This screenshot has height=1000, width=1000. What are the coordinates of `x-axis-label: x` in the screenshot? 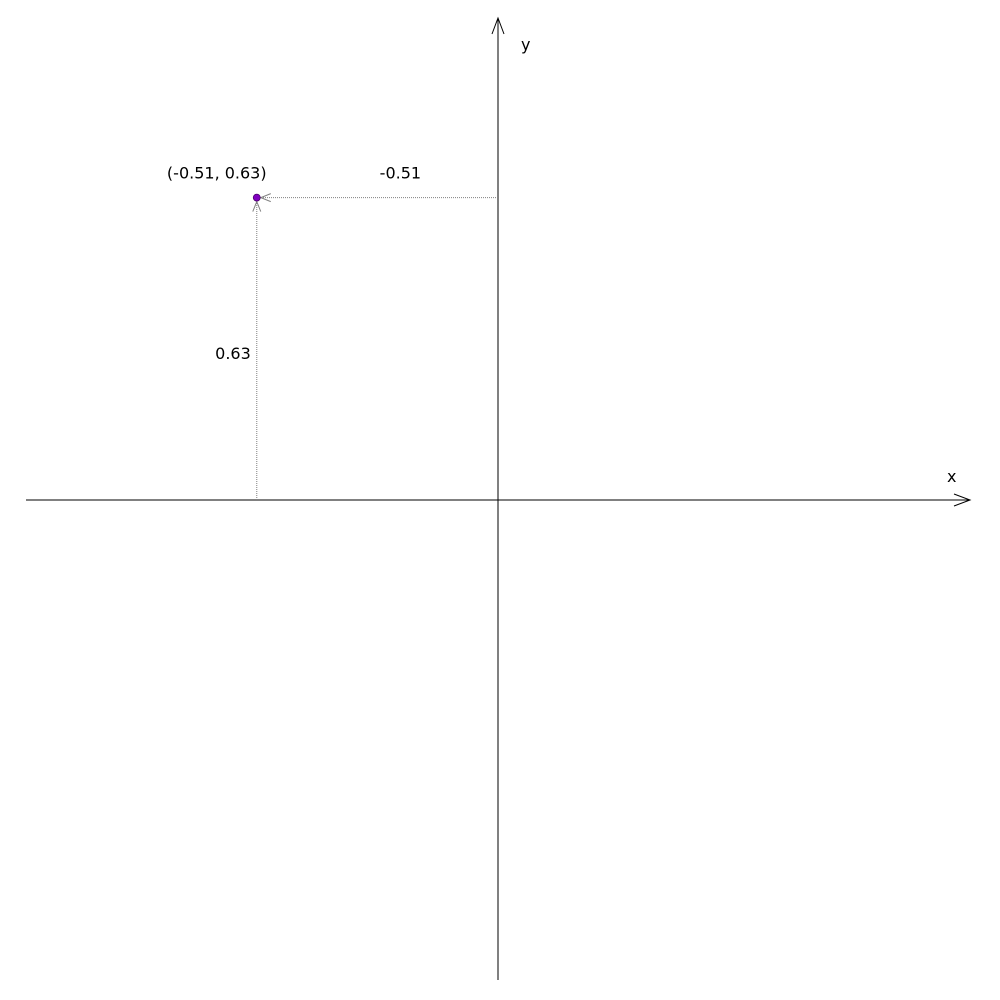 It's located at (951, 476).